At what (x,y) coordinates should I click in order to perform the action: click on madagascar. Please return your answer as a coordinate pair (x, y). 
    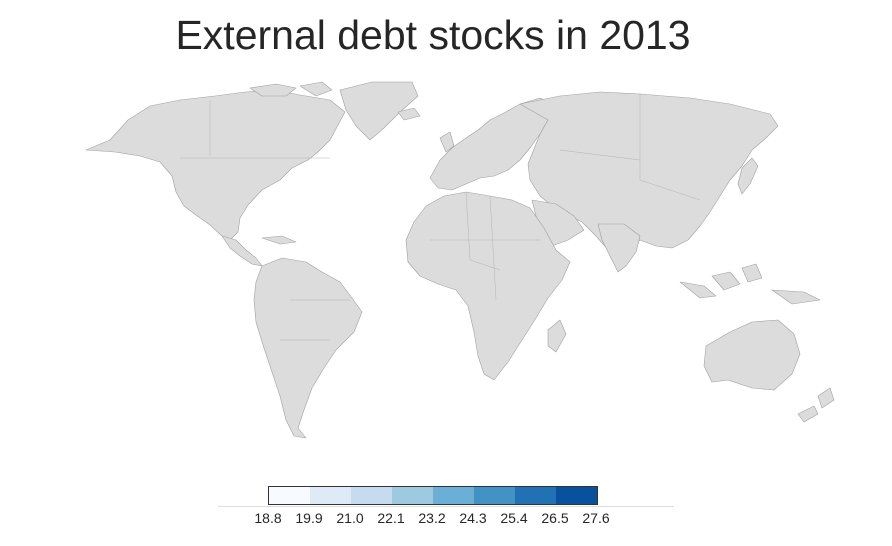
    Looking at the image, I should click on (557, 336).